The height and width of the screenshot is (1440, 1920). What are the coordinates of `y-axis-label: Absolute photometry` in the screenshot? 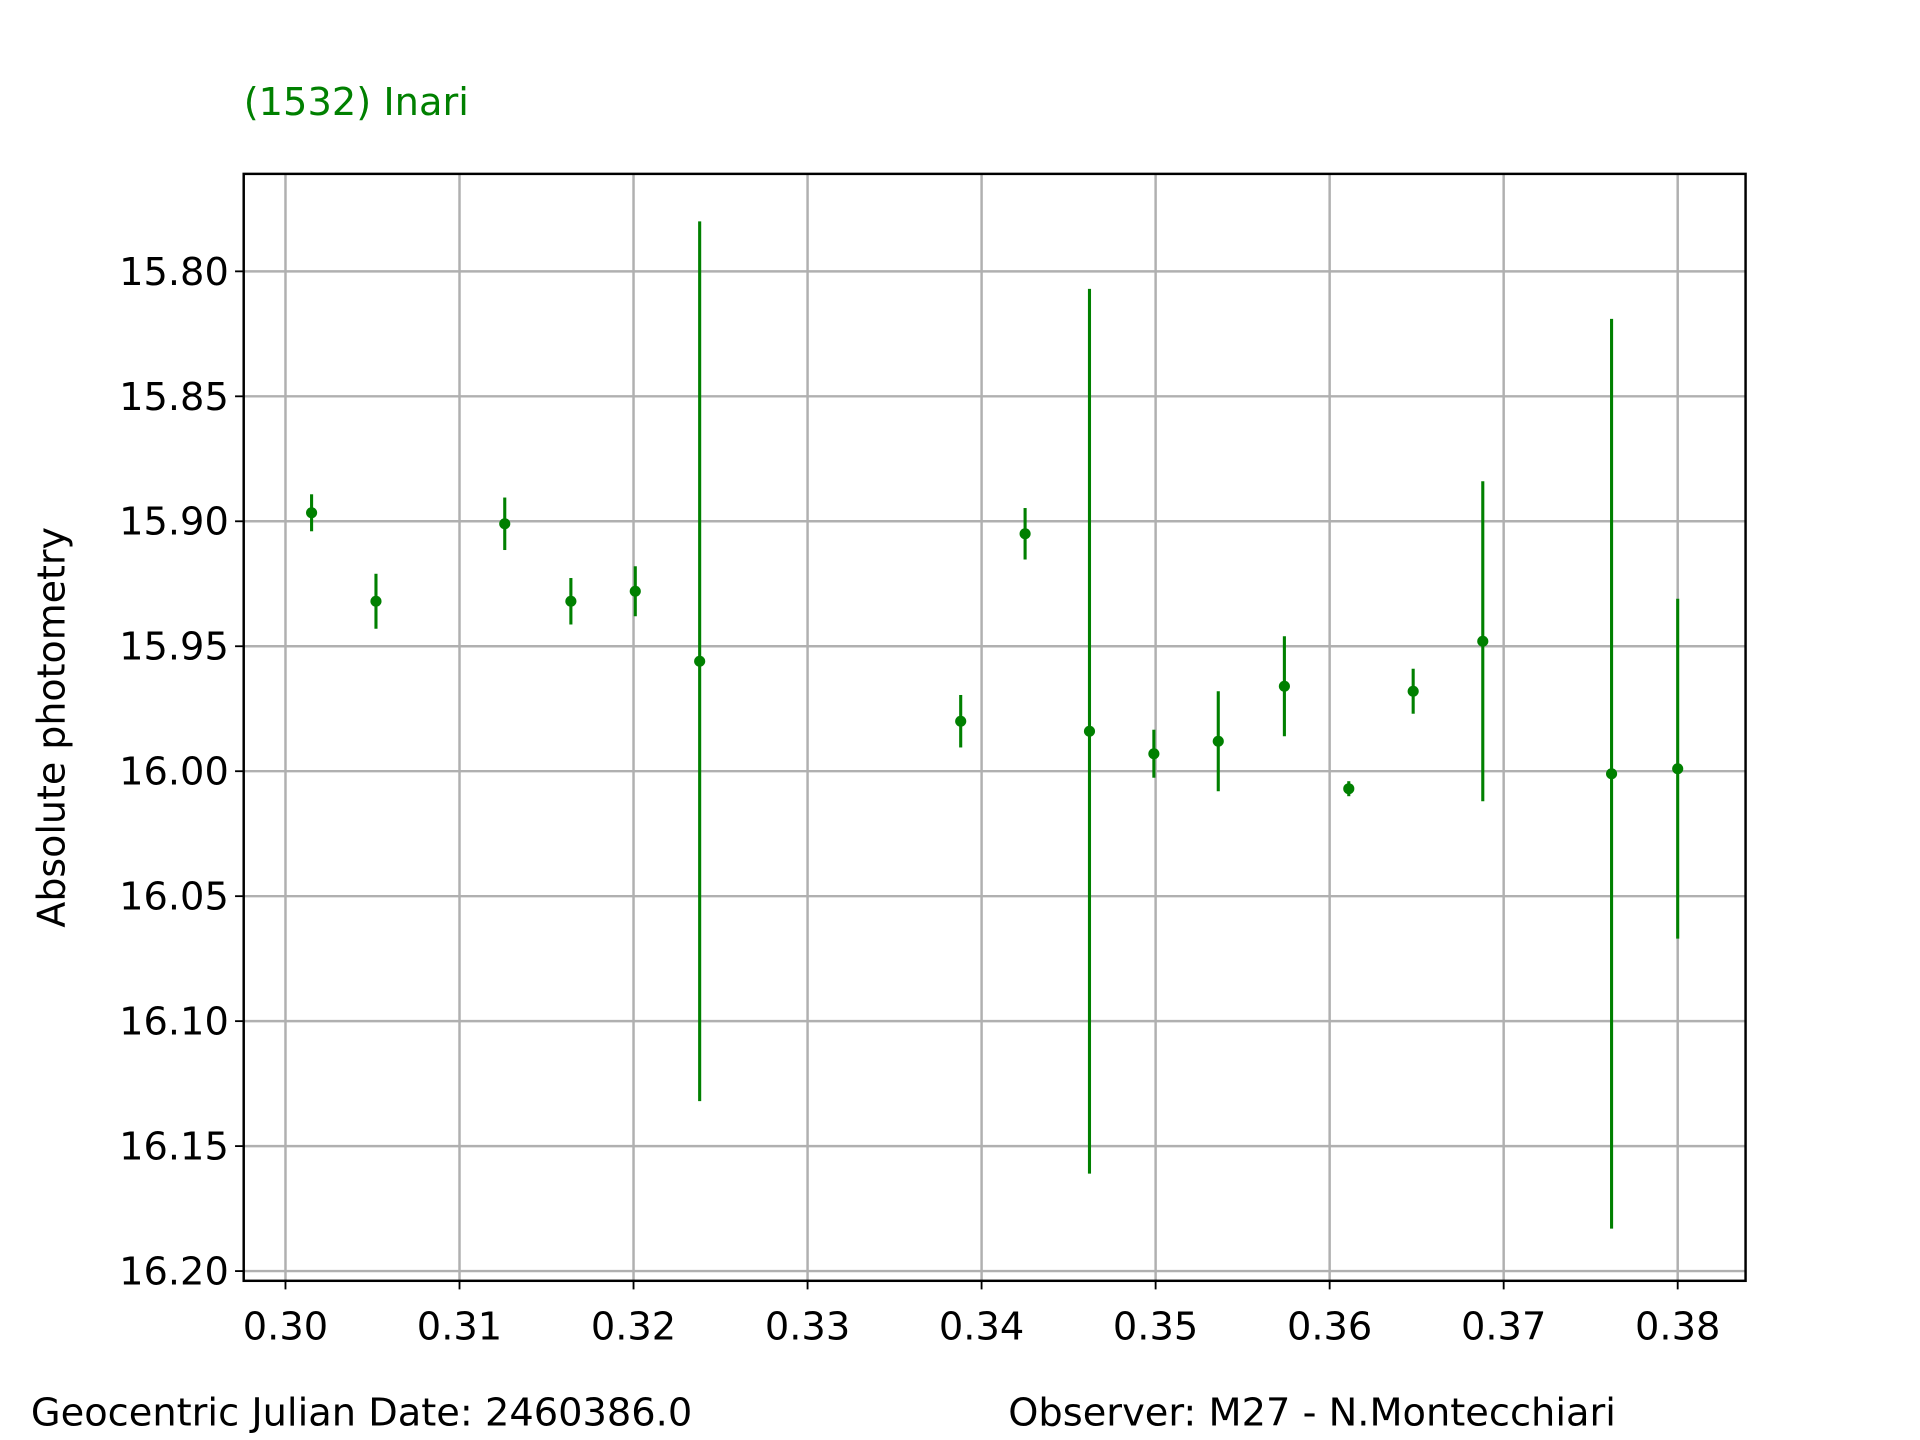 It's located at (51, 727).